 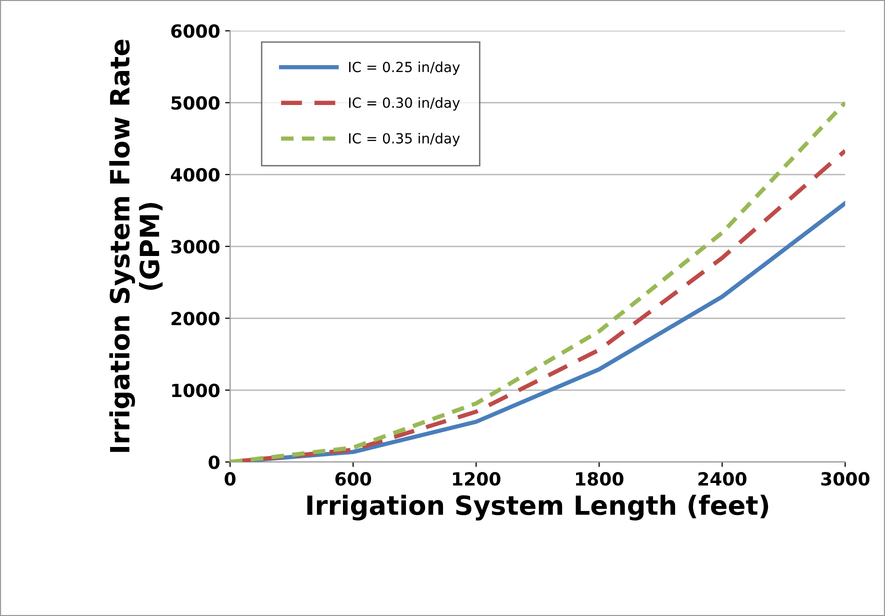 What do you see at coordinates (196, 391) in the screenshot?
I see `y-tick-label: 1000` at bounding box center [196, 391].